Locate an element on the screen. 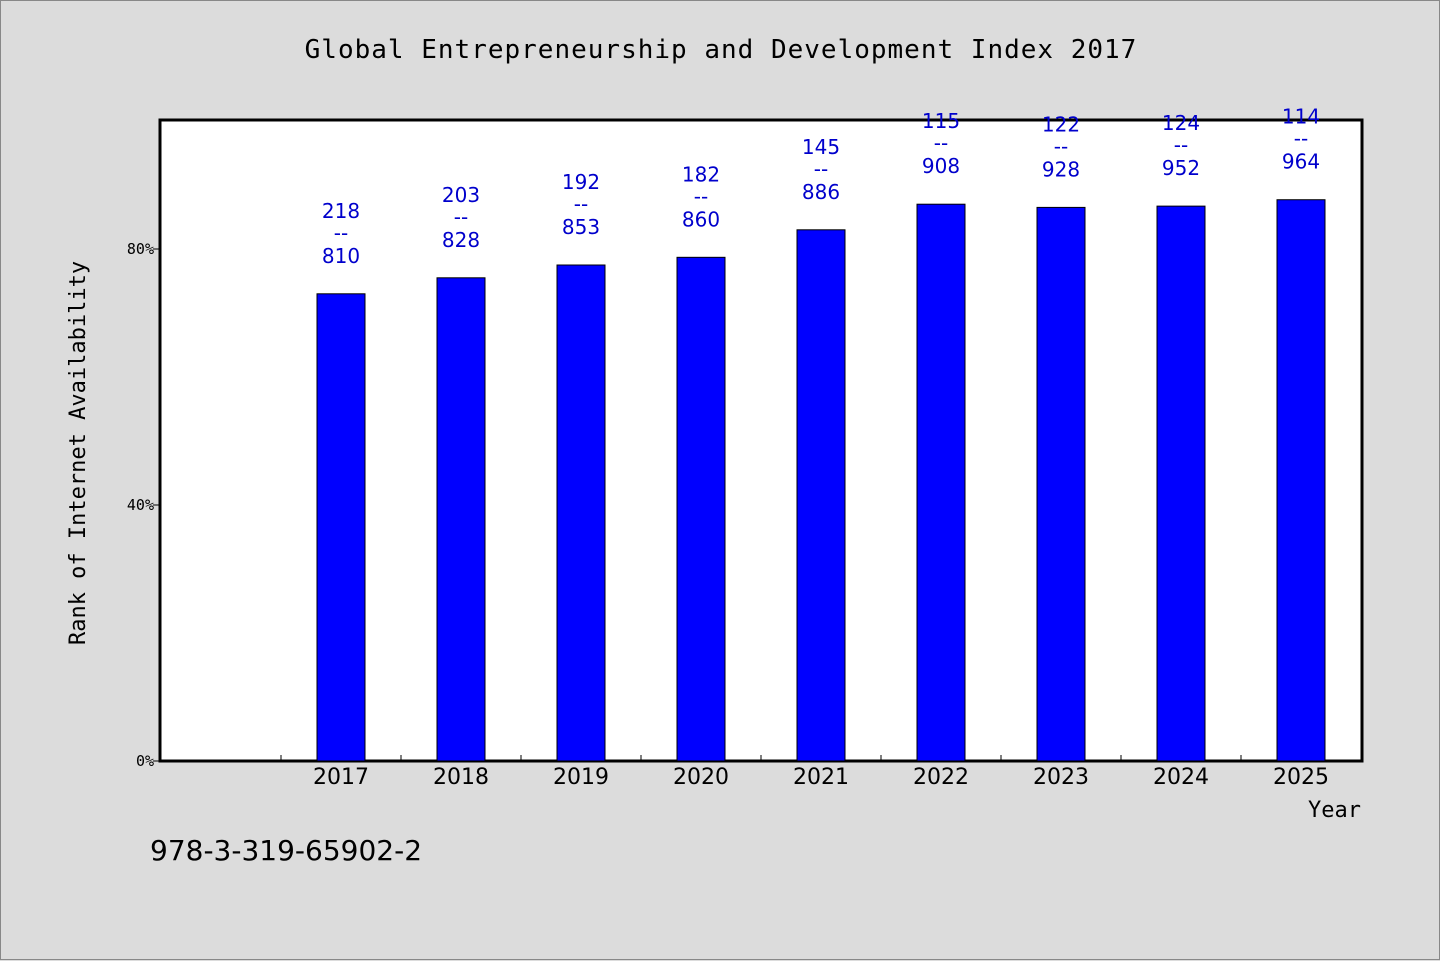 The width and height of the screenshot is (1440, 961). data-label-2022-top: 115 is located at coordinates (941, 121).